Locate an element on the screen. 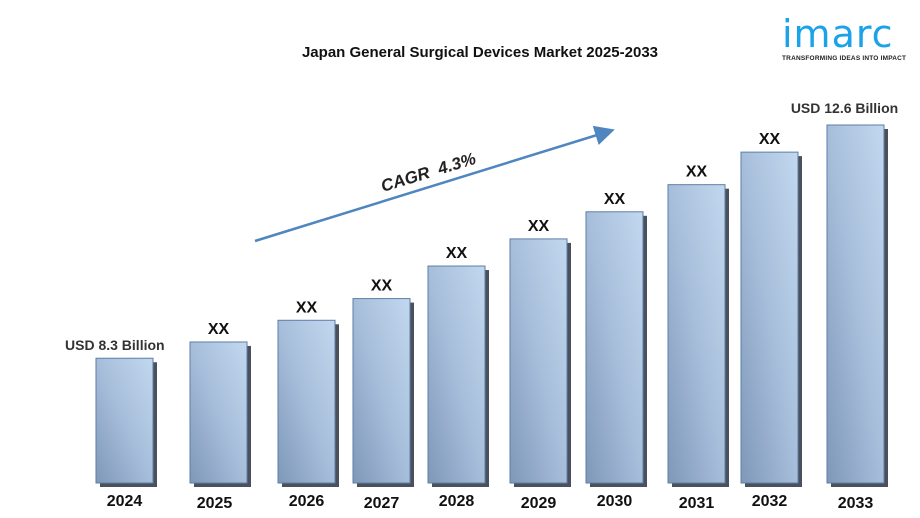 The height and width of the screenshot is (518, 920). imarc-logo: imarc TRANSFORMING IDEAS INTO IMPACT is located at coordinates (847, 38).